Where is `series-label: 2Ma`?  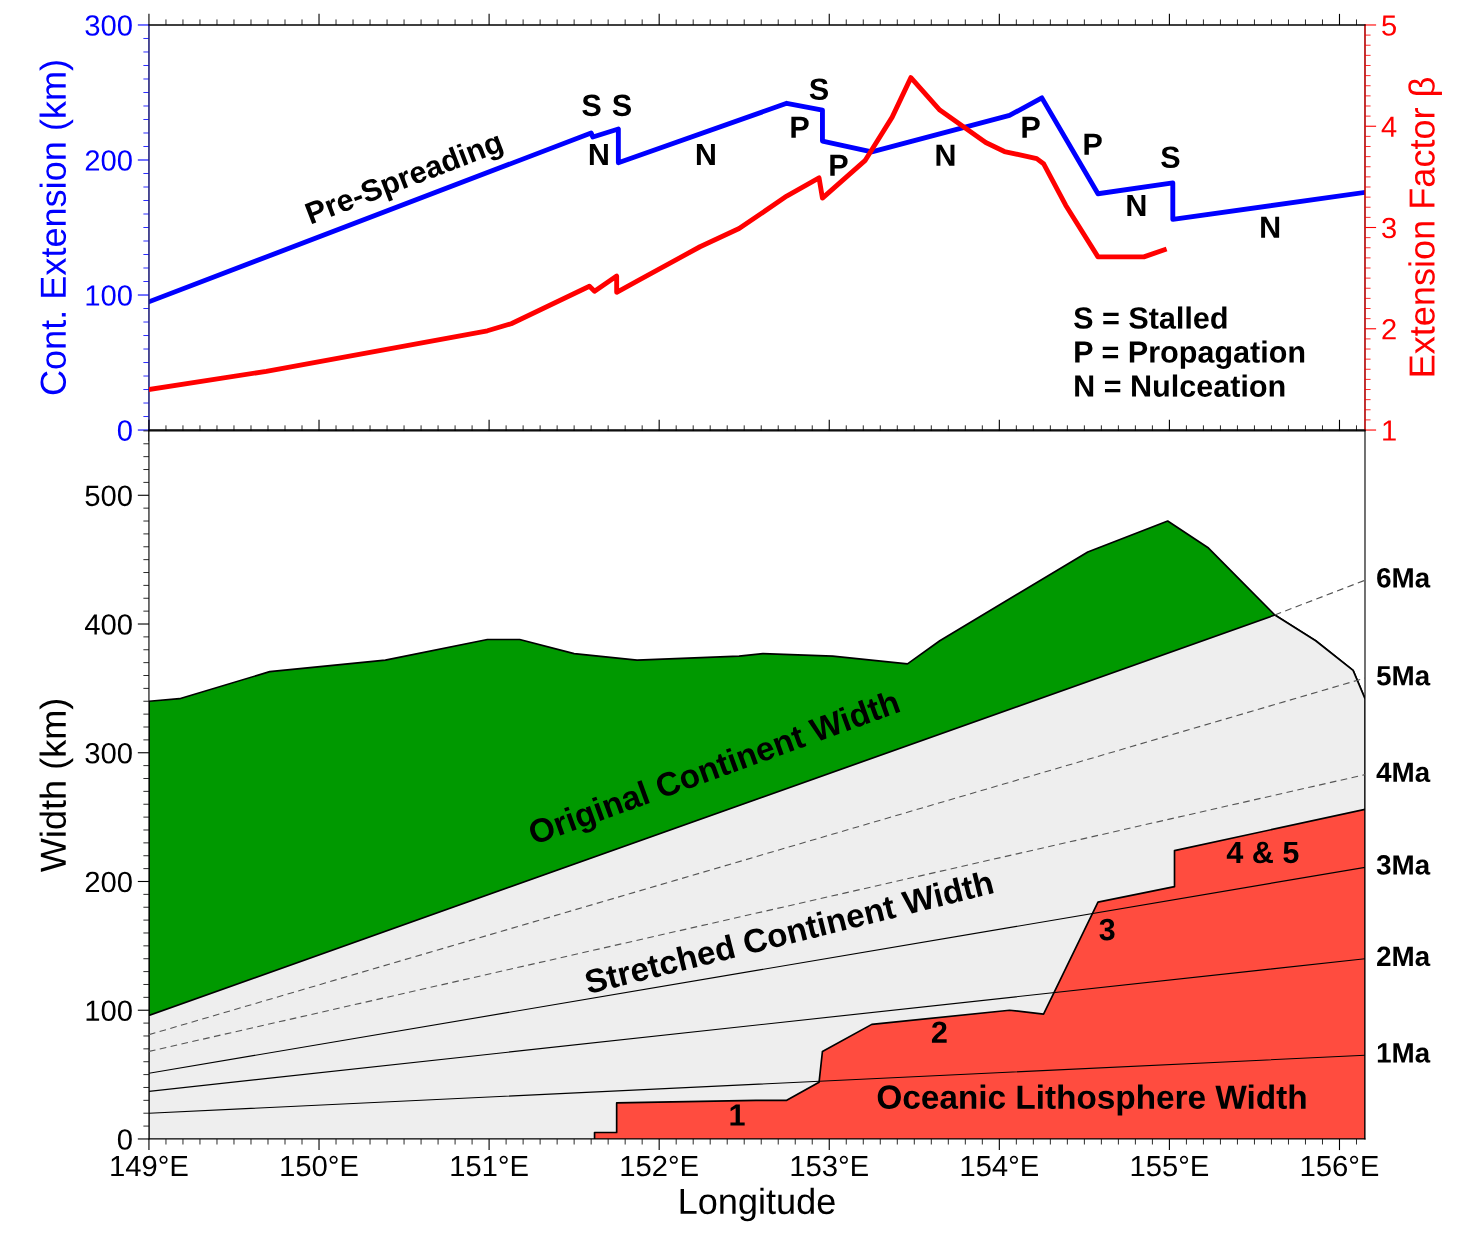
series-label: 2Ma is located at coordinates (1404, 956).